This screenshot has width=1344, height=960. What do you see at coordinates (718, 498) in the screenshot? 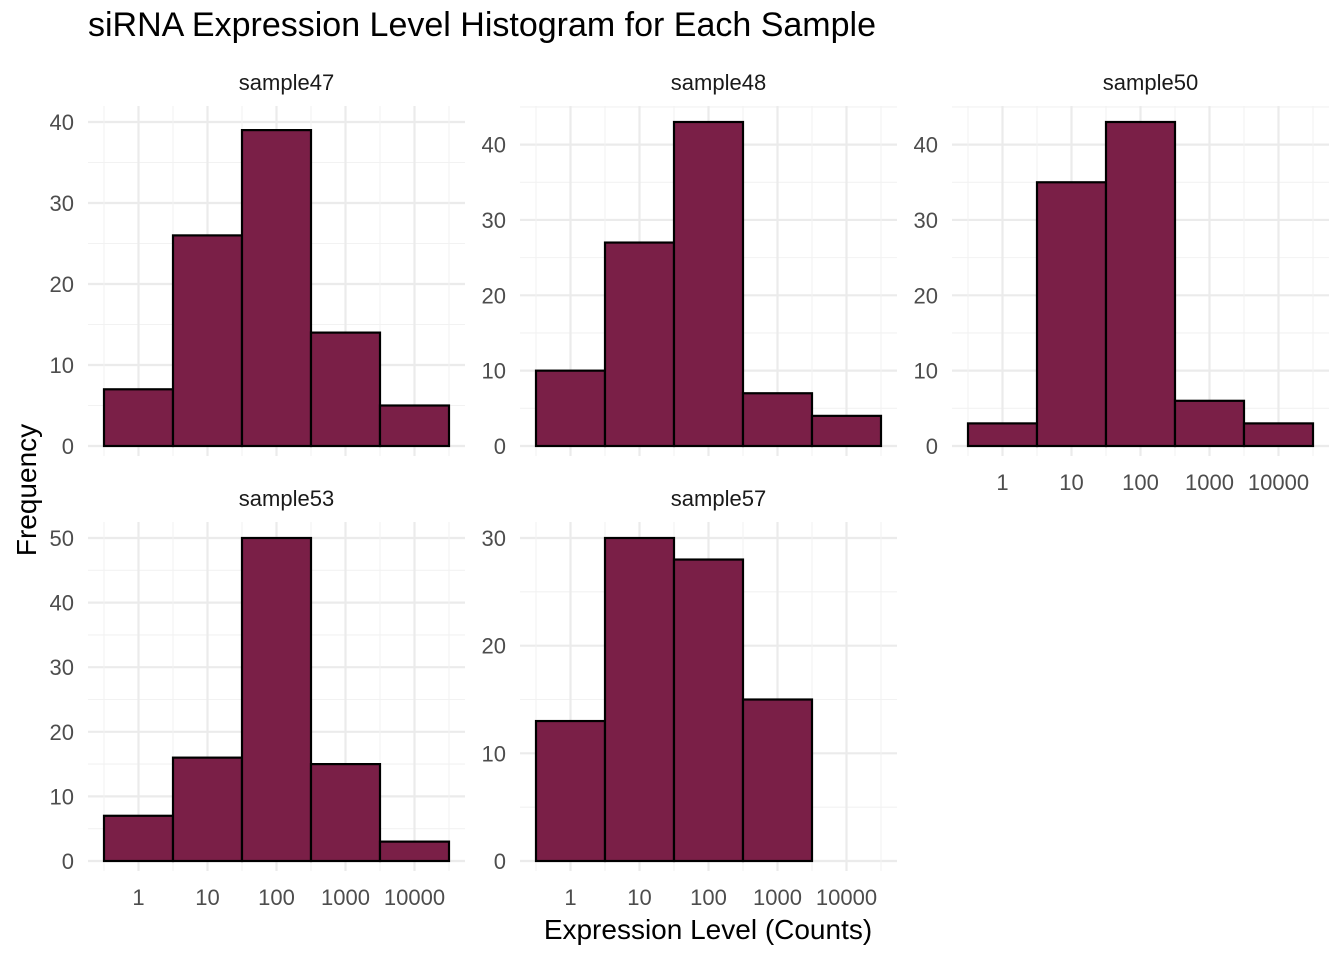
I see `facet-label: sample57` at bounding box center [718, 498].